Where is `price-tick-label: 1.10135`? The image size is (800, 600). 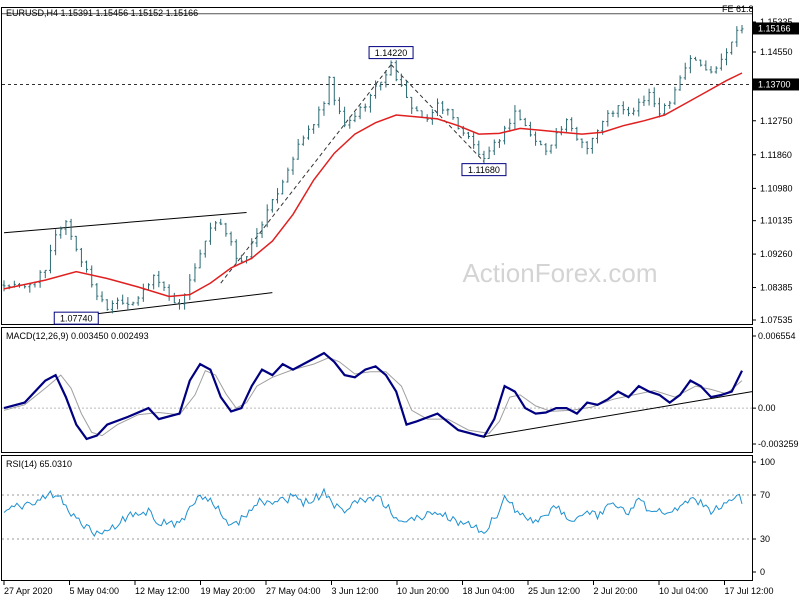
price-tick-label: 1.10135 is located at coordinates (776, 221).